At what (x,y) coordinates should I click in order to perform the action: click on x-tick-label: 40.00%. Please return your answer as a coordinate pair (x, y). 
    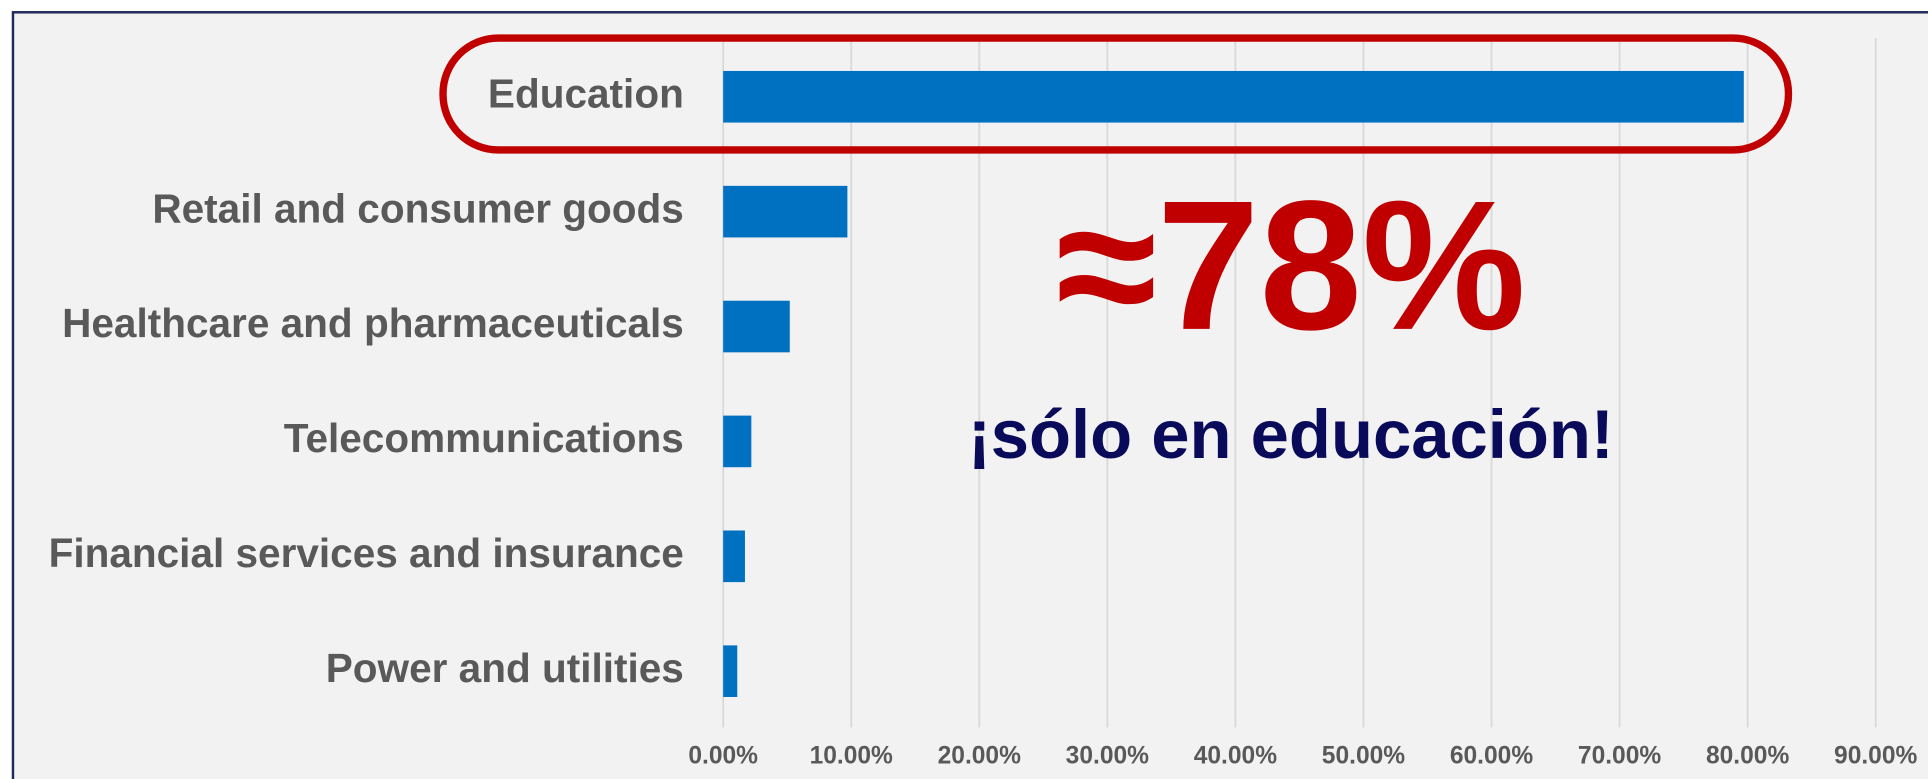
    Looking at the image, I should click on (1235, 755).